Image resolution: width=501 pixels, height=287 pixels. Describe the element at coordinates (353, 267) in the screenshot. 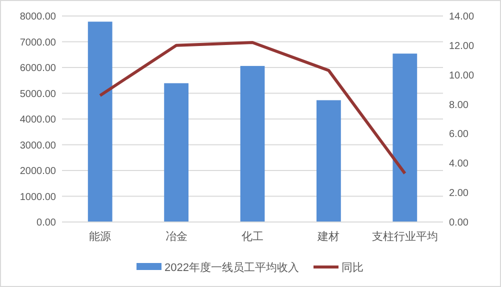

I see `legend-label: 同比` at that location.